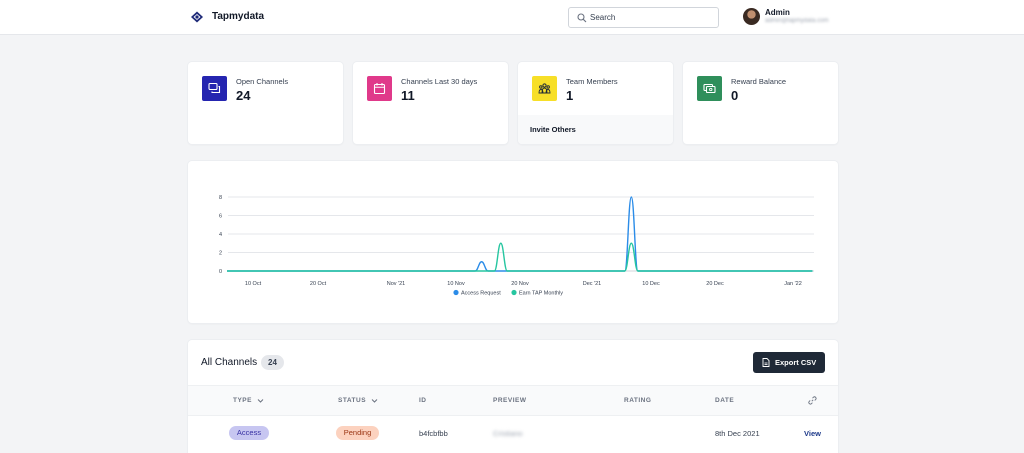 The width and height of the screenshot is (1024, 453). I want to click on stat-value: 11, so click(408, 95).